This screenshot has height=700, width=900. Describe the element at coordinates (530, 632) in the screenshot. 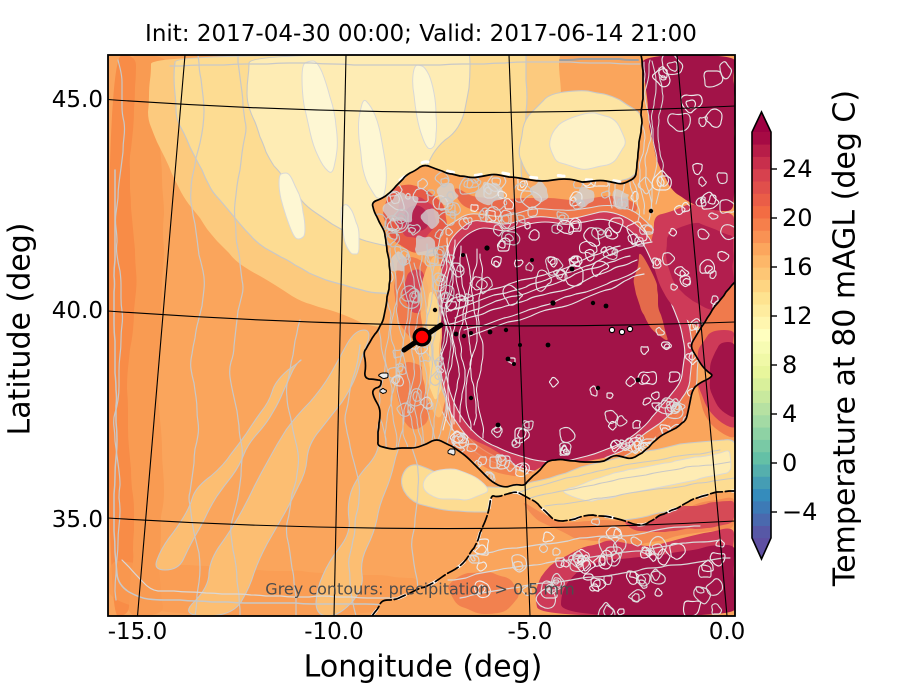

I see `x-tick-label: -5.0` at that location.